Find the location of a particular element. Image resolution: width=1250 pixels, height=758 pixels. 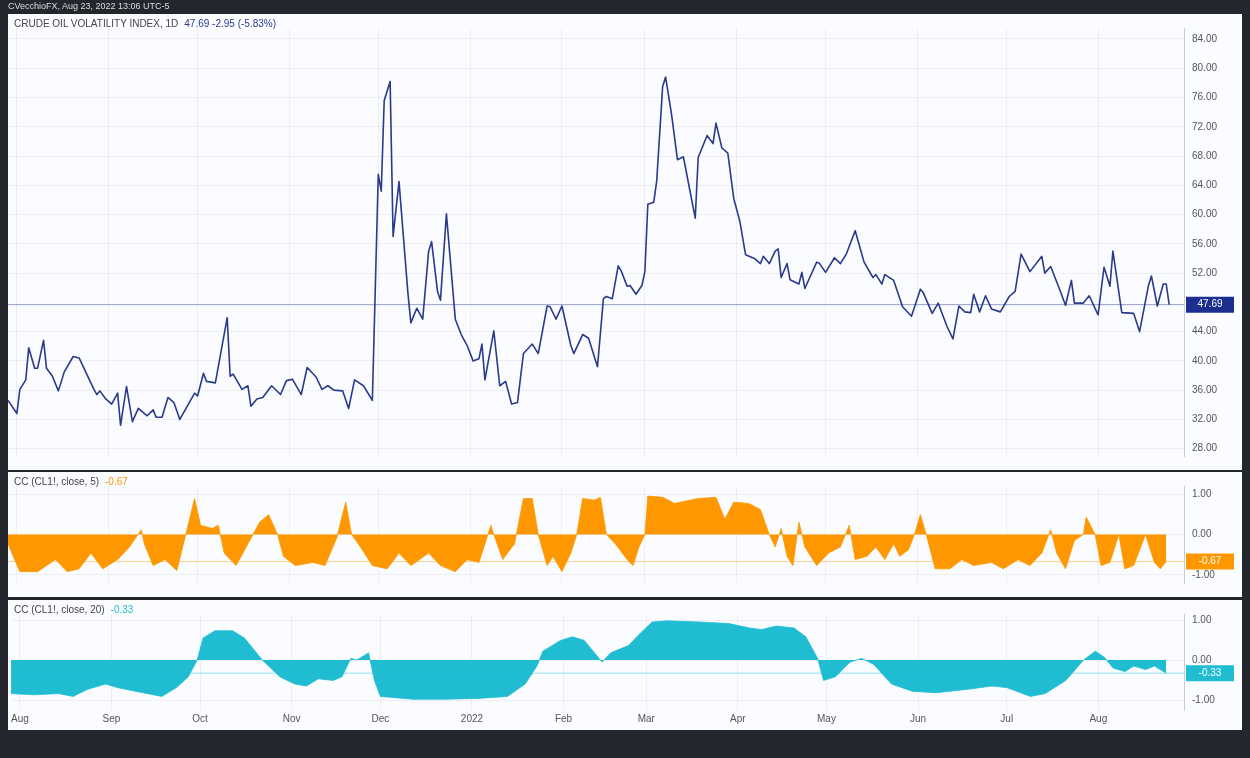

y-tick-label: 84.00 is located at coordinates (1205, 38).